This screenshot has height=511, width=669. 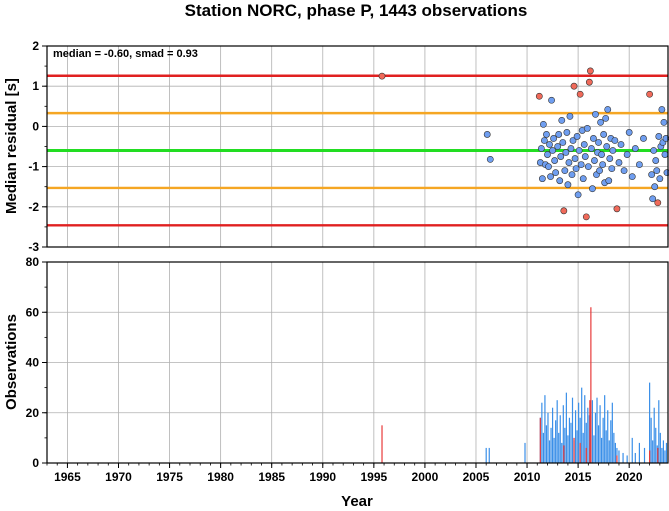 What do you see at coordinates (33, 247) in the screenshot?
I see `residual-y-tick-label: -3` at bounding box center [33, 247].